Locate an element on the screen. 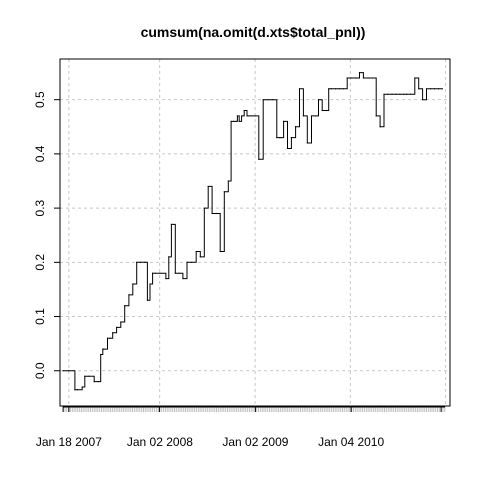 This screenshot has width=480, height=480. x-tick-label: Jan 02 2009 is located at coordinates (255, 442).